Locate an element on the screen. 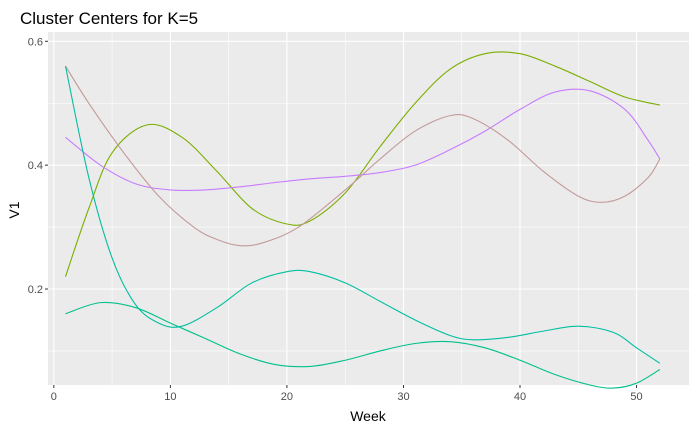 This screenshot has width=700, height=432. x-tick-label: 40 is located at coordinates (520, 397).